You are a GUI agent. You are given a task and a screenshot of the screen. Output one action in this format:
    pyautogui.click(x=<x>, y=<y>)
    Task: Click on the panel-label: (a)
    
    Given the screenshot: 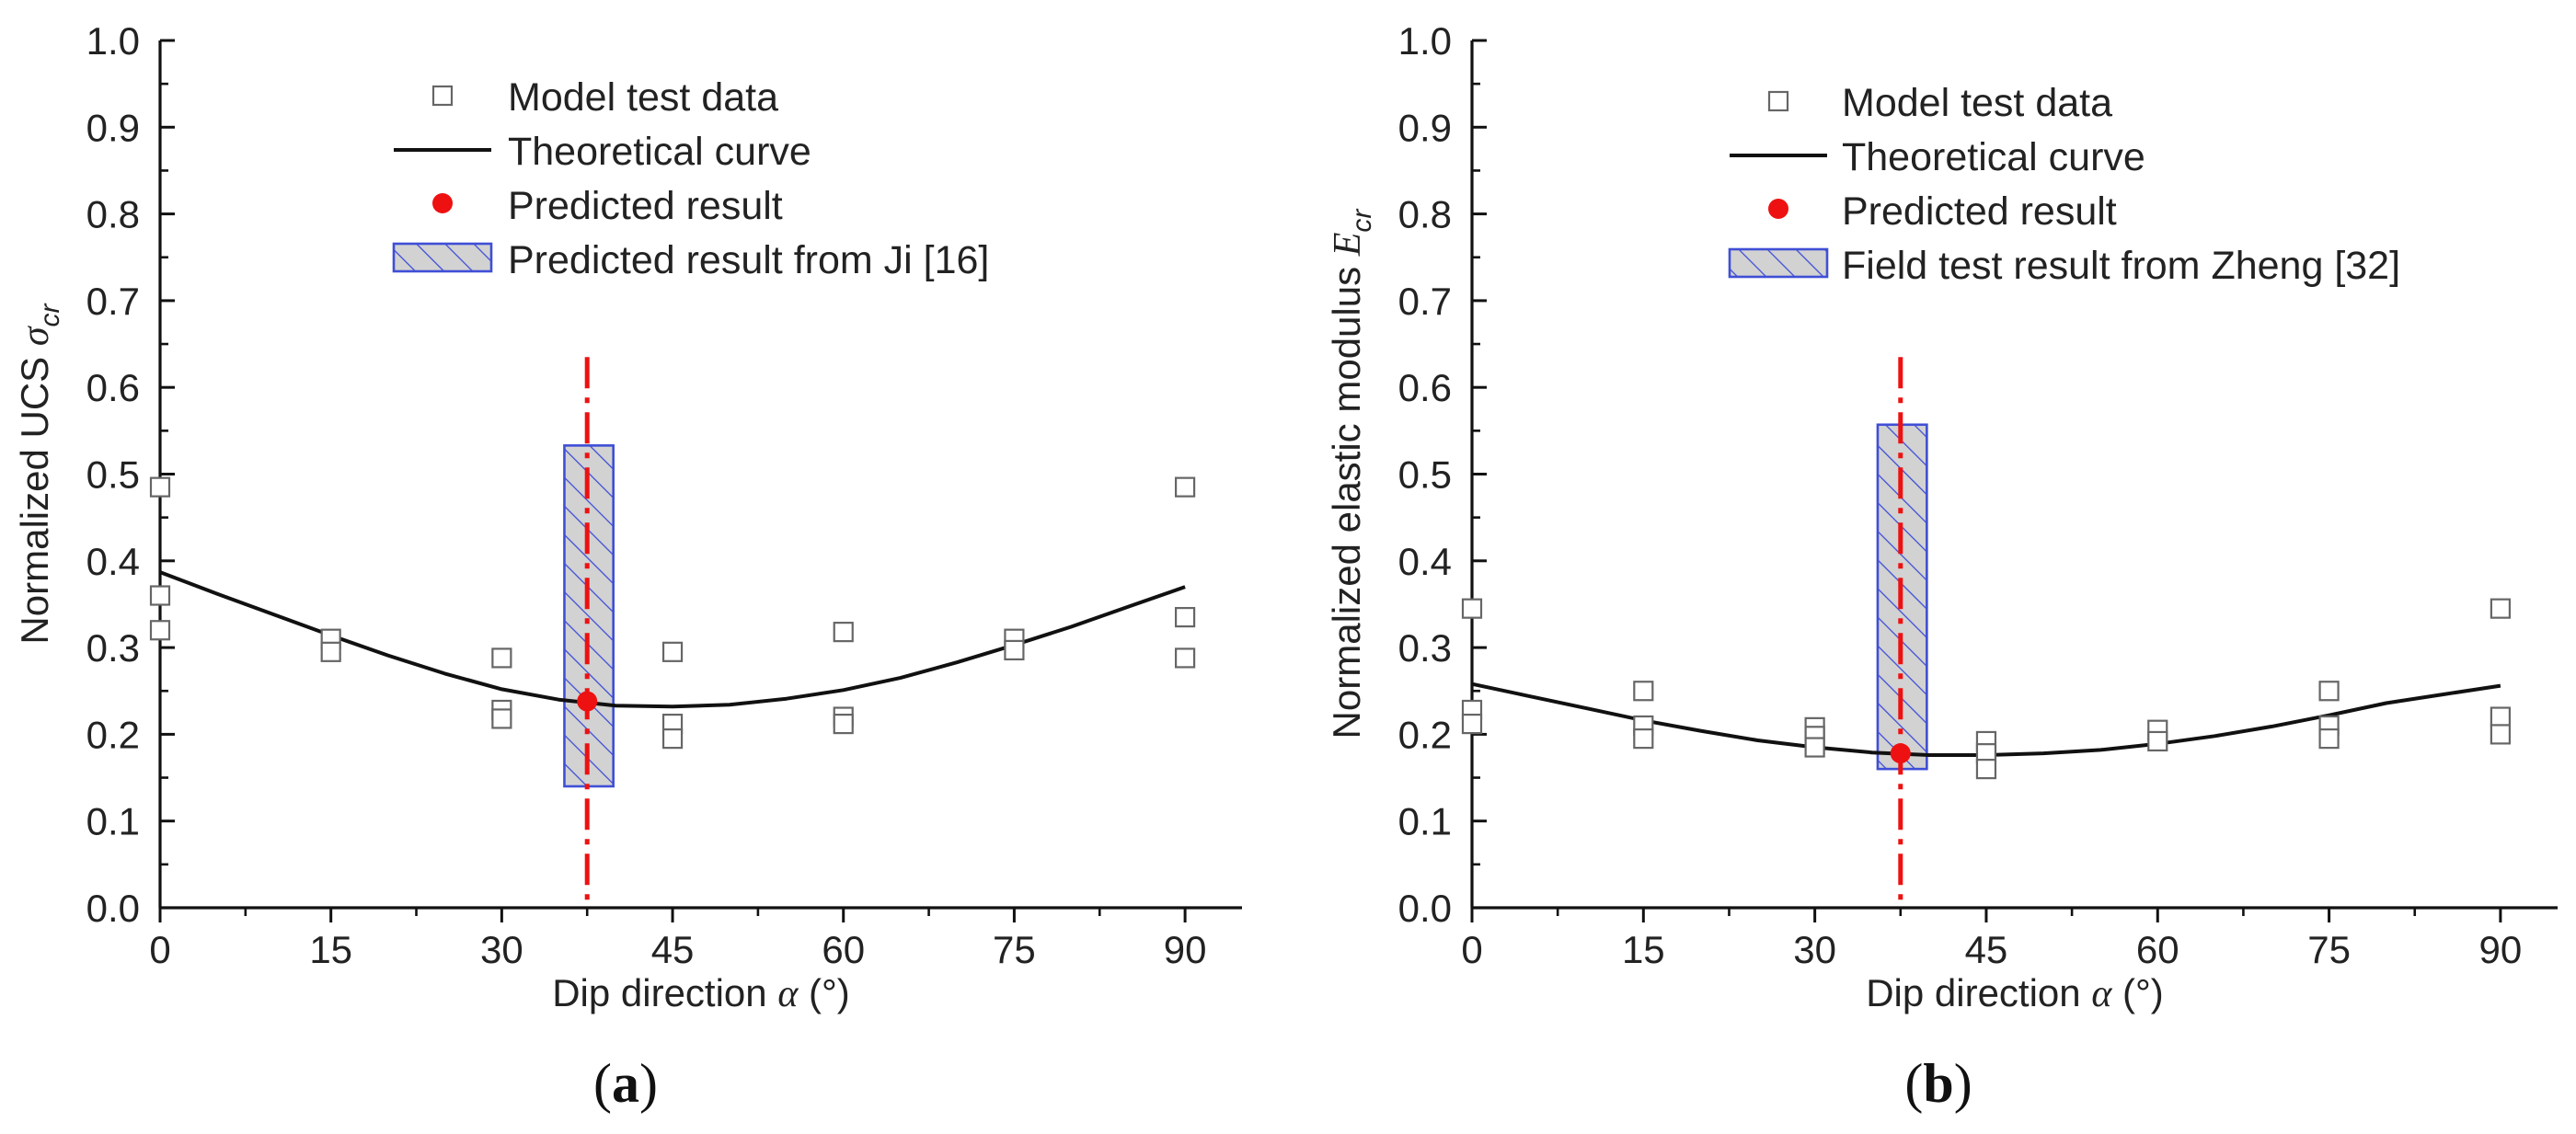 What is the action you would take?
    pyautogui.click(x=625, y=1083)
    